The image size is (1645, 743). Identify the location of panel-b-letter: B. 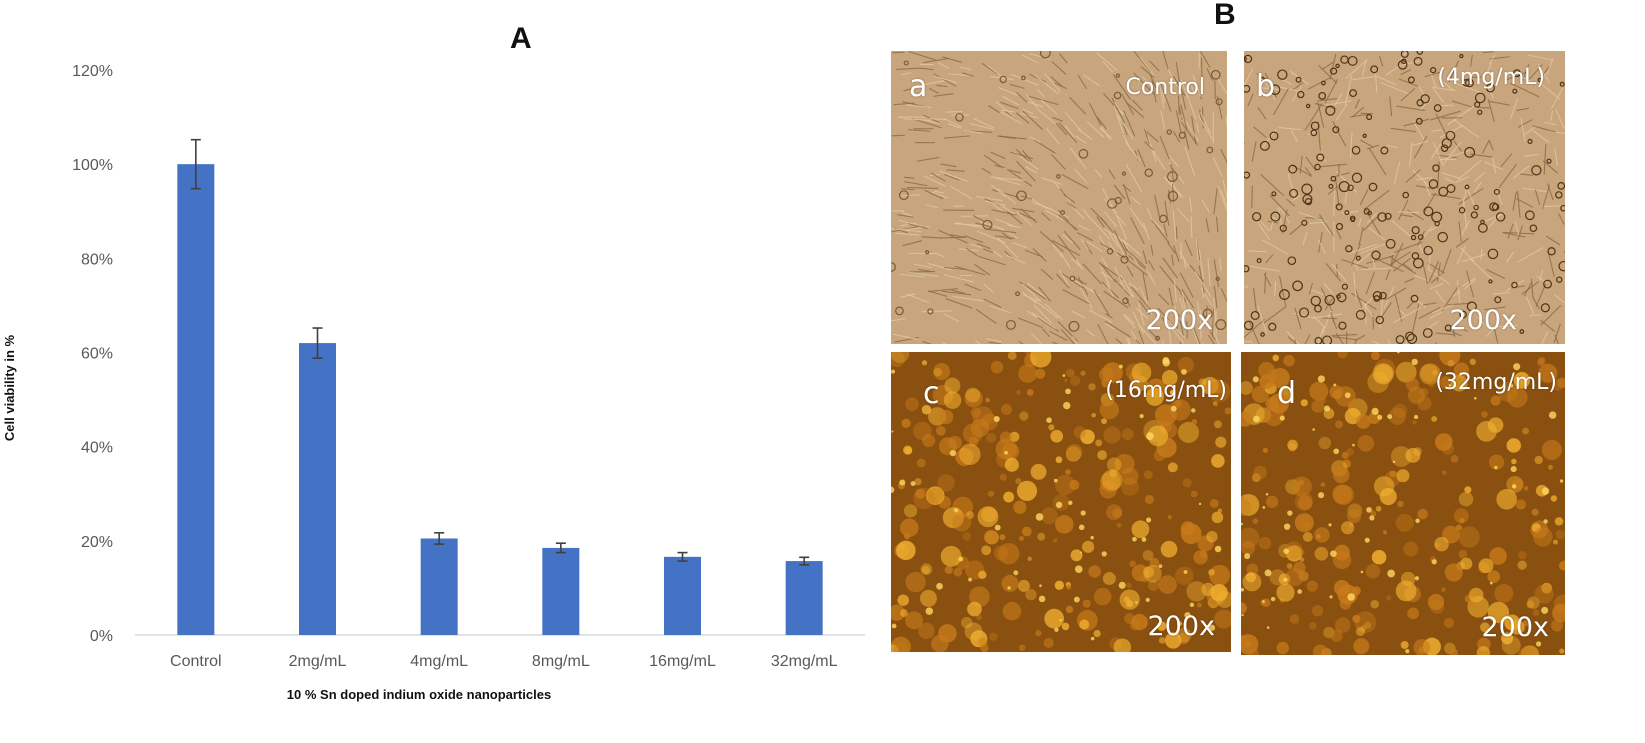
(1225, 15).